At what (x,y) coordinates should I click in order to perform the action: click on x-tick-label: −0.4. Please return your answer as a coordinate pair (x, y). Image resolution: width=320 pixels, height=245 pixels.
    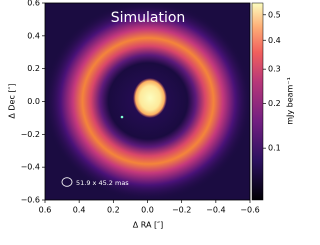
    Looking at the image, I should click on (215, 210).